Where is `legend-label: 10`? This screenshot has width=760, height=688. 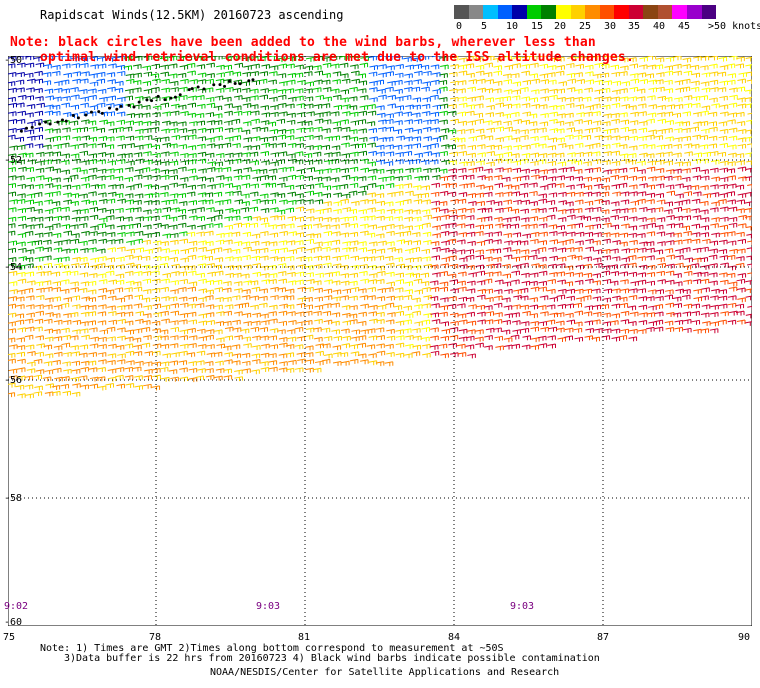
legend-label: 10 is located at coordinates (512, 26).